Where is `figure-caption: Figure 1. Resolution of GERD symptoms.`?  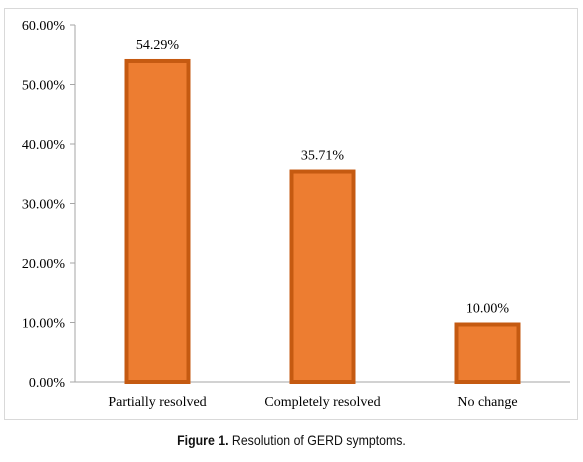
figure-caption: Figure 1. Resolution of GERD symptoms. is located at coordinates (291, 440).